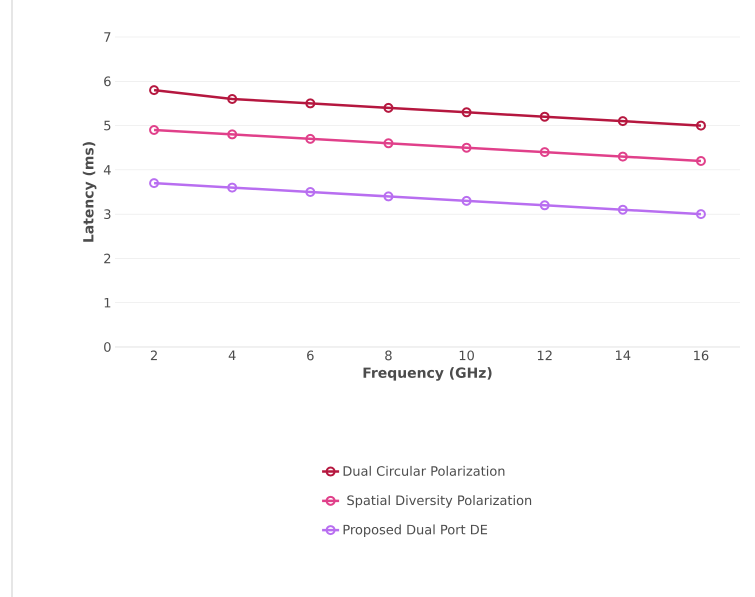 Image resolution: width=755 pixels, height=597 pixels. What do you see at coordinates (107, 37) in the screenshot?
I see `y-tick-label: 7` at bounding box center [107, 37].